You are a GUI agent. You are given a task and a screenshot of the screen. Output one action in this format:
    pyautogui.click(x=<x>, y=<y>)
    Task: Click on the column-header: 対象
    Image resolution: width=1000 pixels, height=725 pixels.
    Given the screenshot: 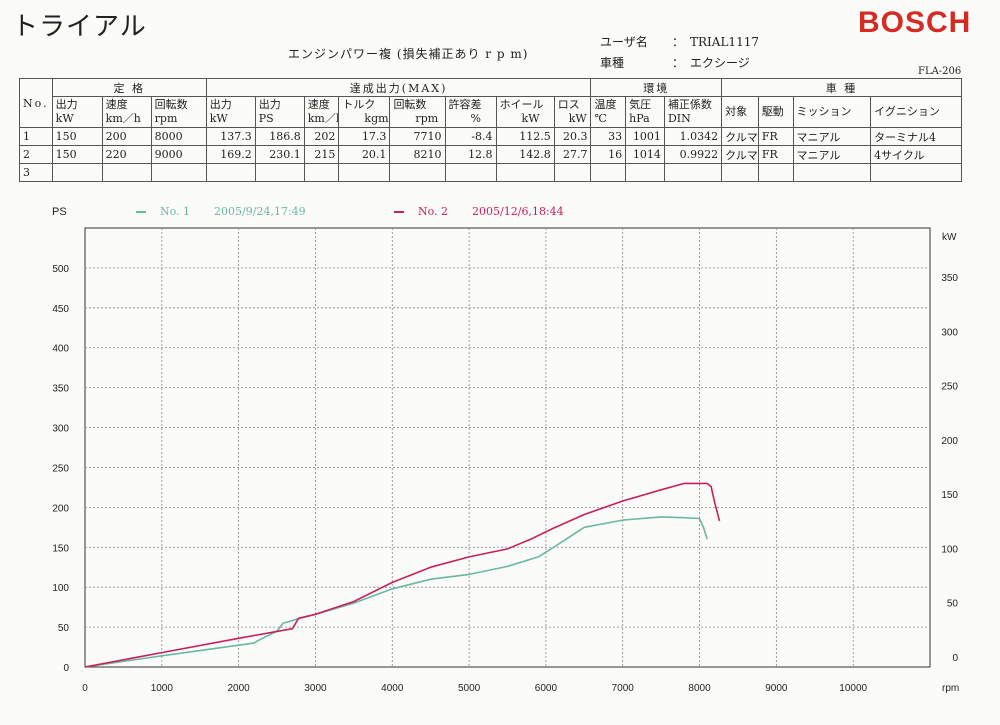 What is the action you would take?
    pyautogui.click(x=740, y=112)
    